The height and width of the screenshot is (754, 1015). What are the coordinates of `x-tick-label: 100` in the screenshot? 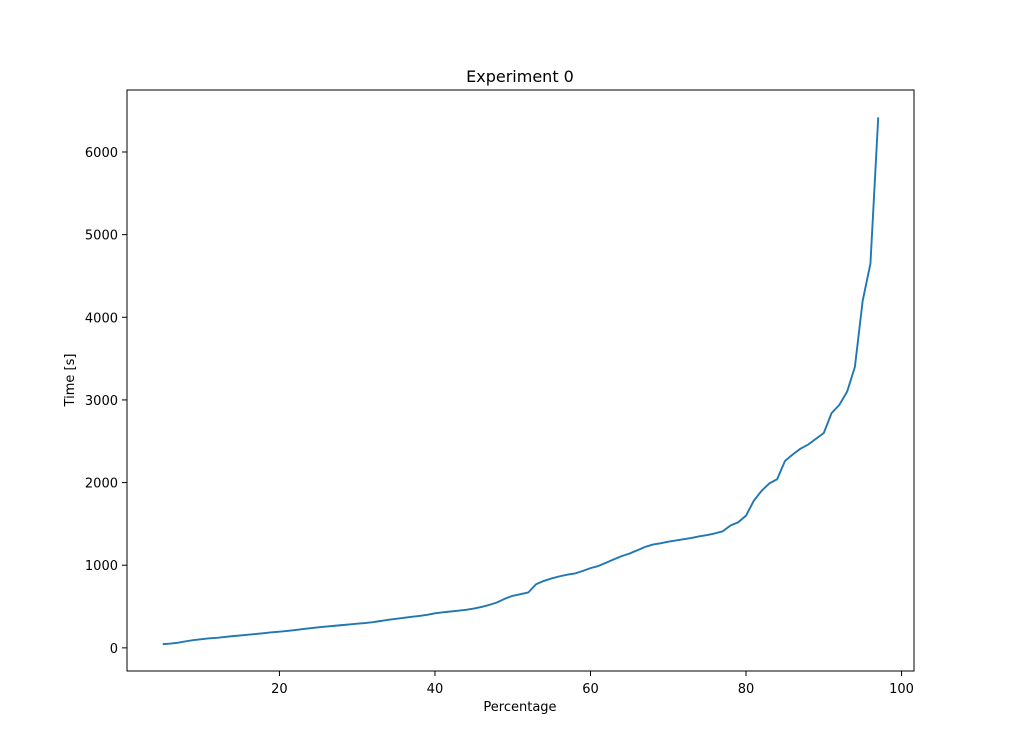 It's located at (901, 689).